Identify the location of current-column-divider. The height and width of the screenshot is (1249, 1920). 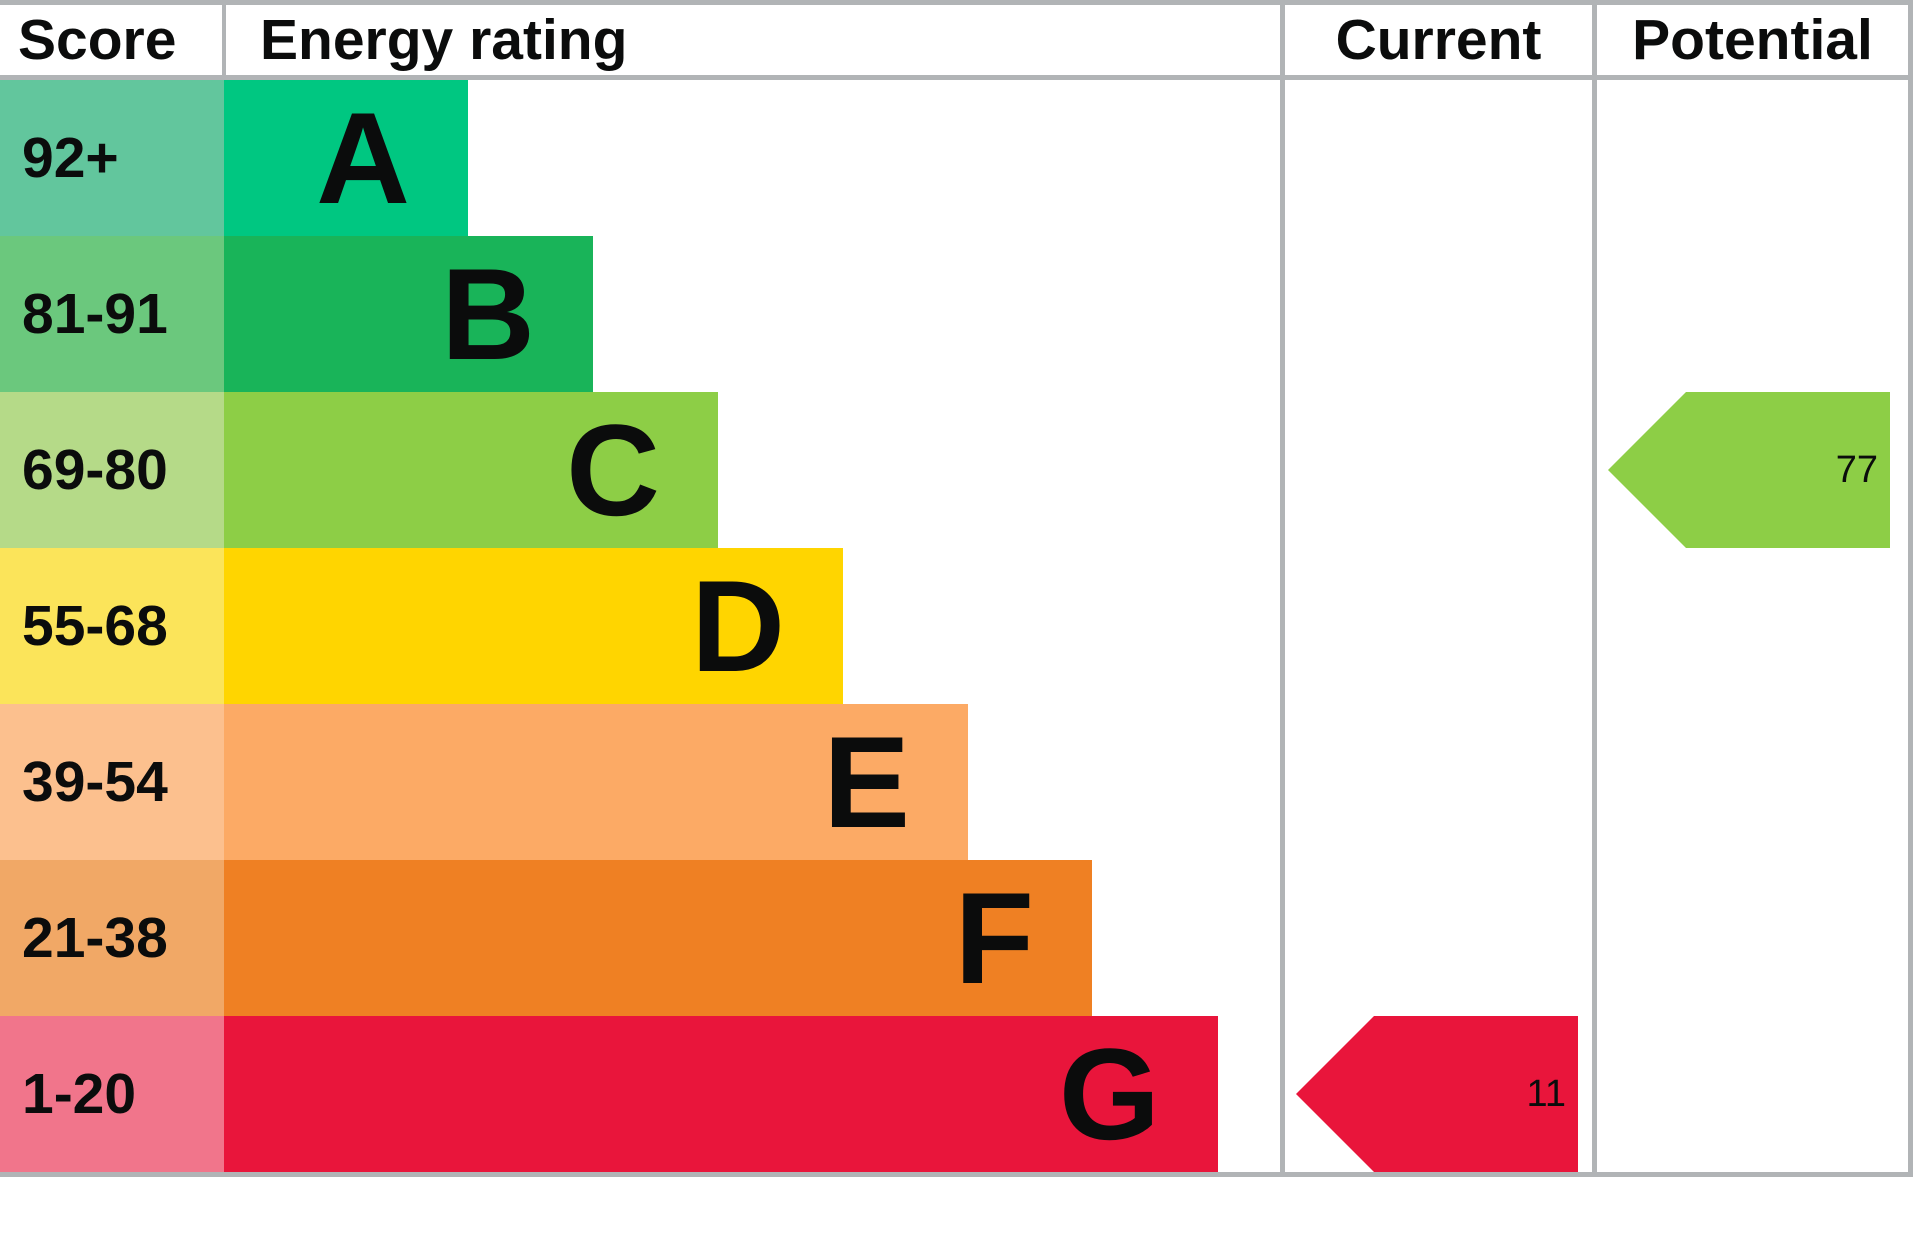
(1282, 588).